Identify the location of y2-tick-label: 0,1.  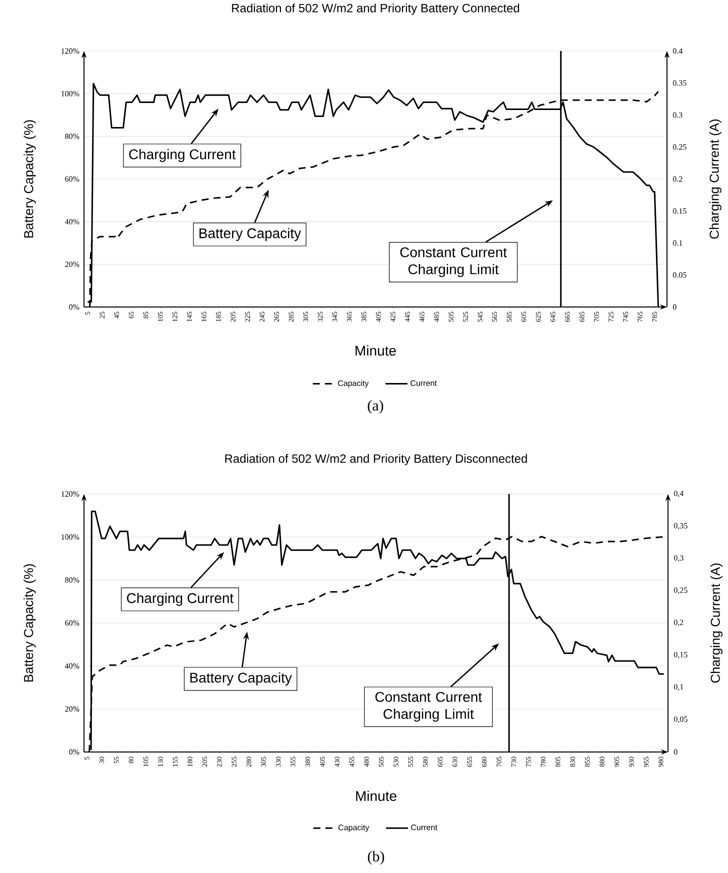
(679, 687).